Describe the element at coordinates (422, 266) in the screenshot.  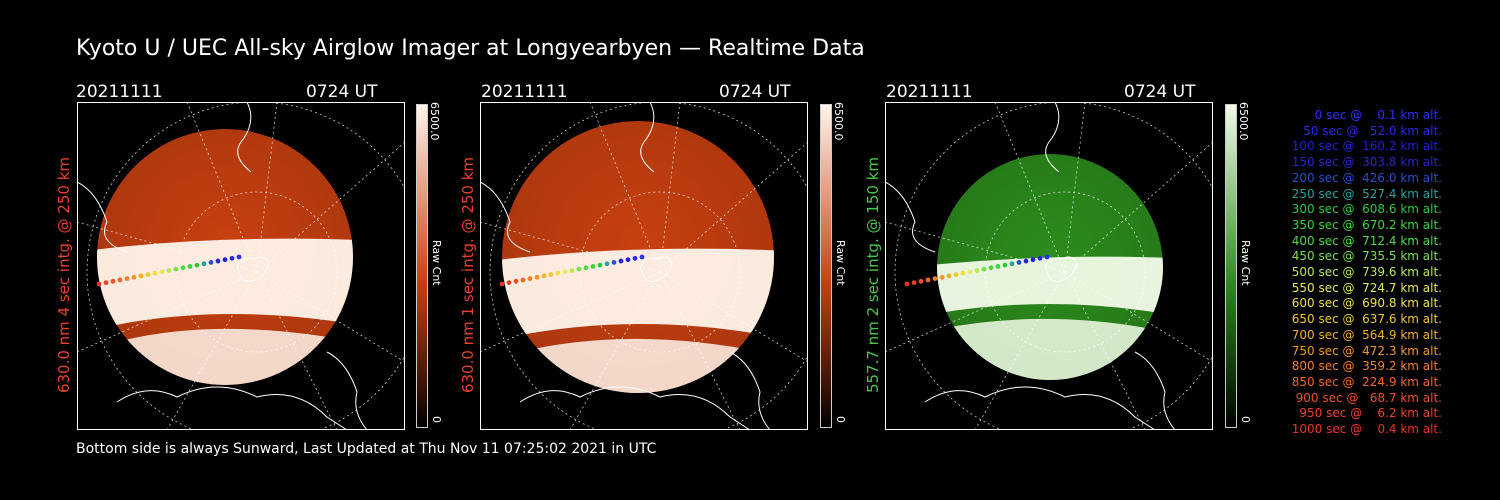
I see `panel-1-colorbar` at that location.